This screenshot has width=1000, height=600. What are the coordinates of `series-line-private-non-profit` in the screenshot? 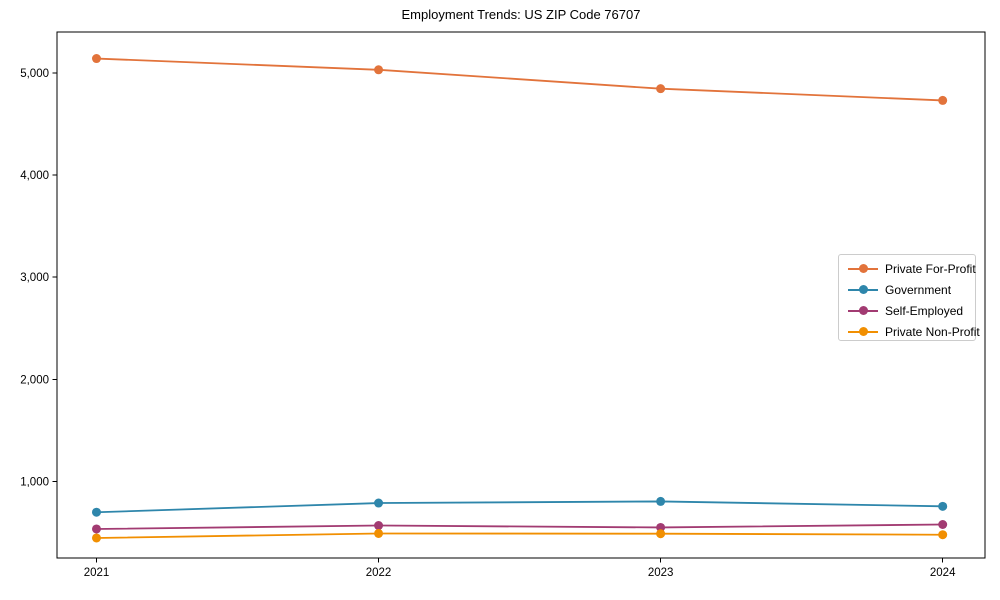 It's located at (519, 535).